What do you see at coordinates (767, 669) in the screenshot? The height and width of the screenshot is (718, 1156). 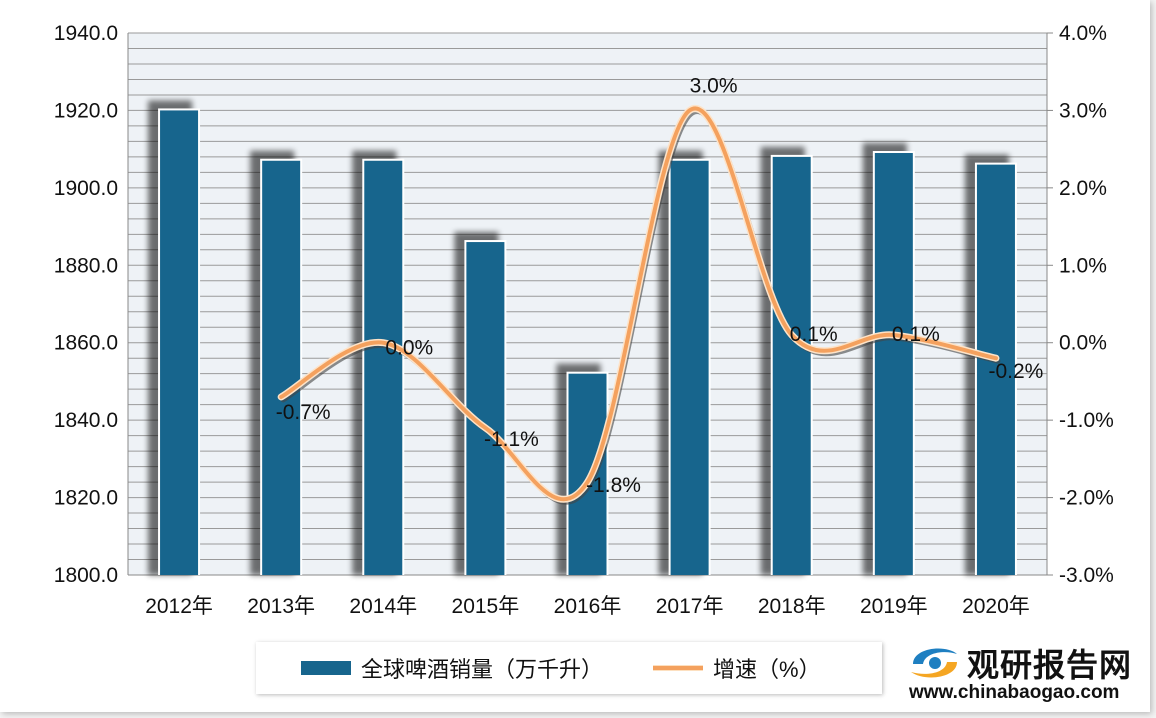 I see `legend-line-label: 增速（%）` at bounding box center [767, 669].